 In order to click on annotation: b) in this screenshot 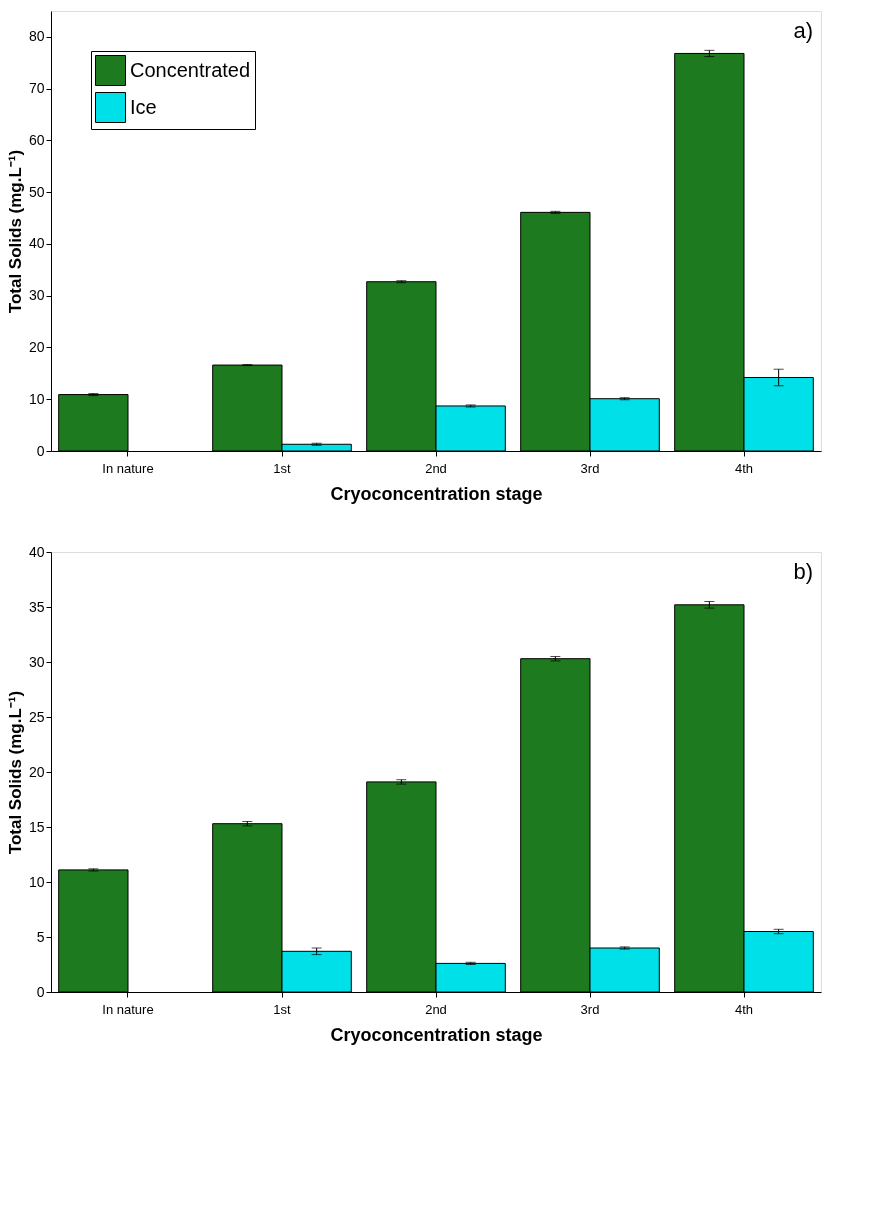, I will do `click(803, 571)`.